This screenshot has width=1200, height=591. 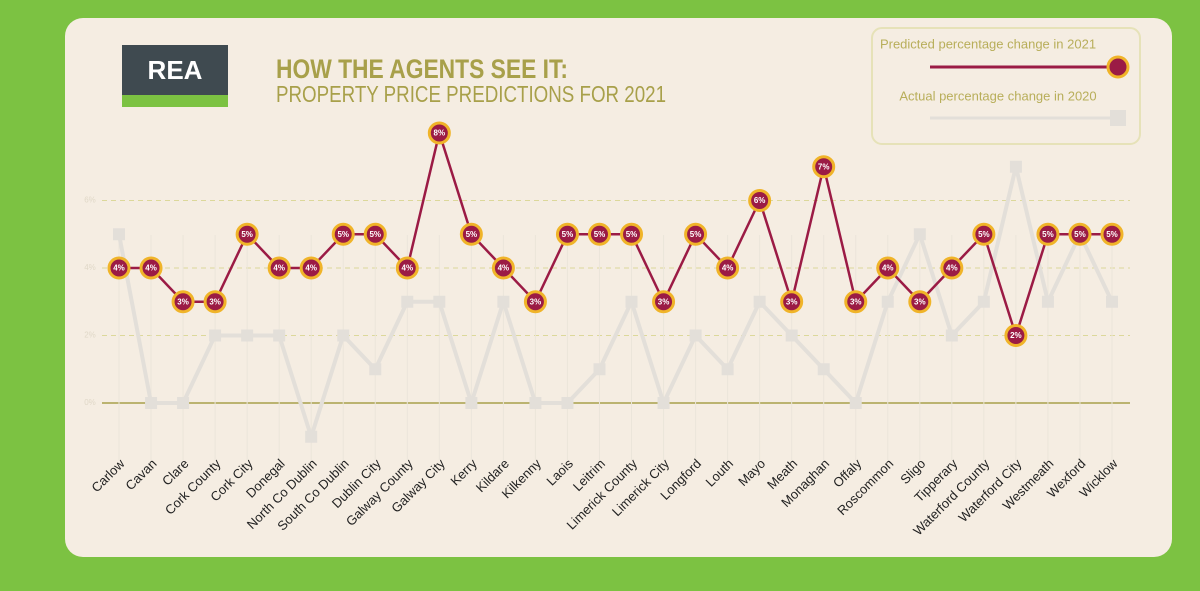 What do you see at coordinates (1006, 86) in the screenshot?
I see `legend-box` at bounding box center [1006, 86].